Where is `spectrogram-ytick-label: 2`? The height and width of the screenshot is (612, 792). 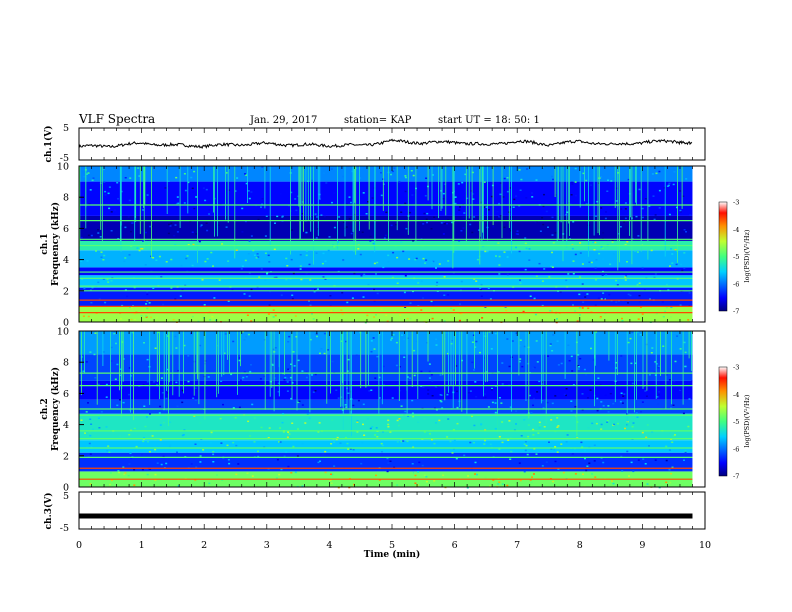 spectrogram-ytick-label: 2 is located at coordinates (66, 291).